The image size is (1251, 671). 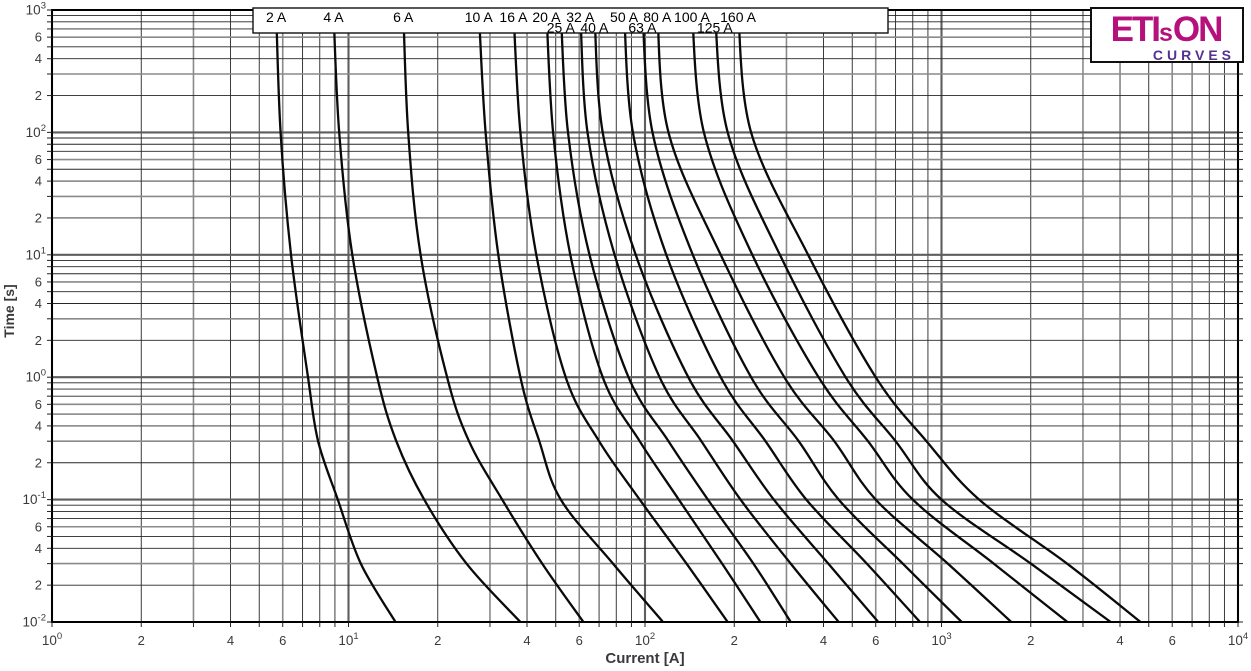 I want to click on legend-label-6a: 6 A, so click(x=403, y=17).